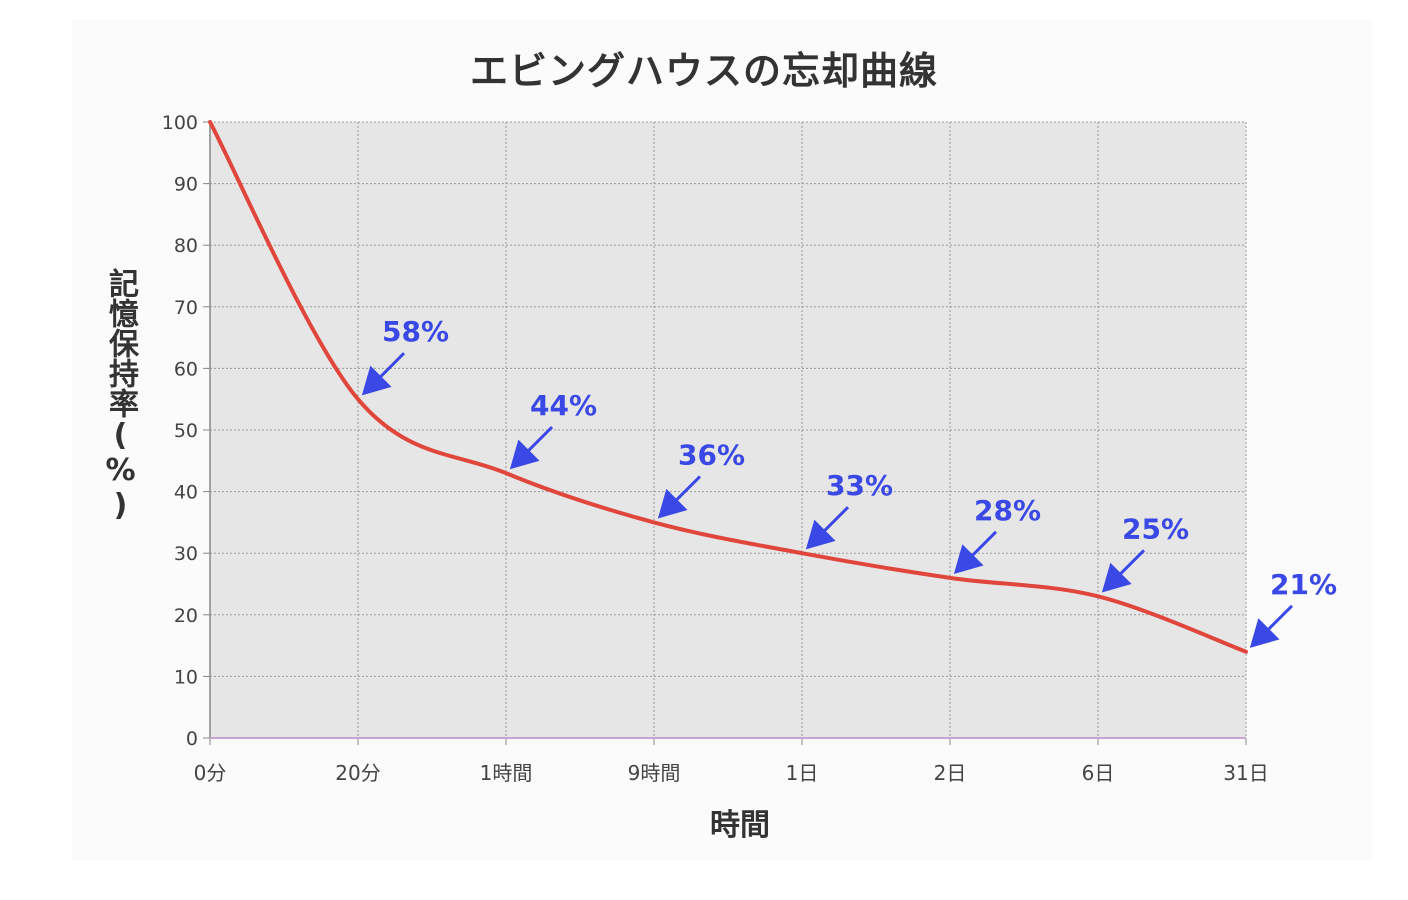 This screenshot has height=900, width=1408. What do you see at coordinates (186, 554) in the screenshot?
I see `y-tick-label: 30` at bounding box center [186, 554].